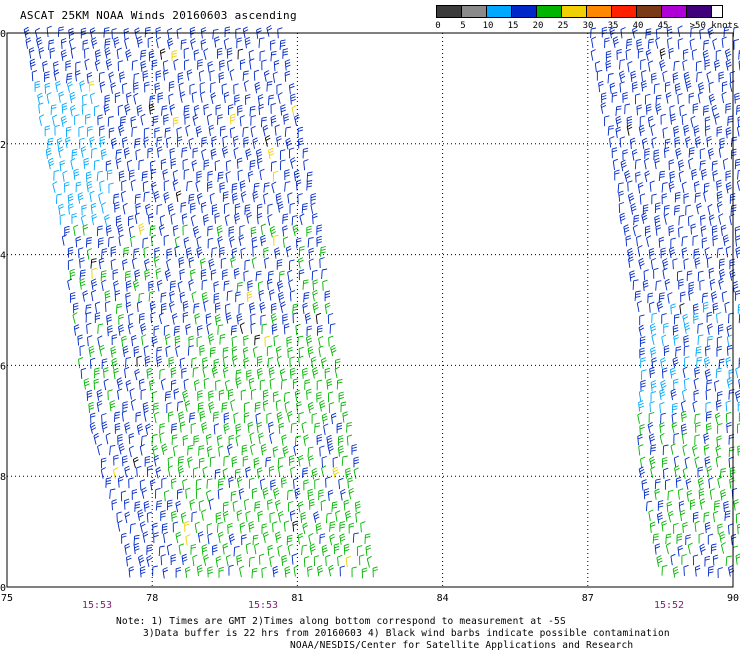 This screenshot has width=740, height=651. Describe the element at coordinates (3, 256) in the screenshot. I see `y-tick-label: -4` at that location.